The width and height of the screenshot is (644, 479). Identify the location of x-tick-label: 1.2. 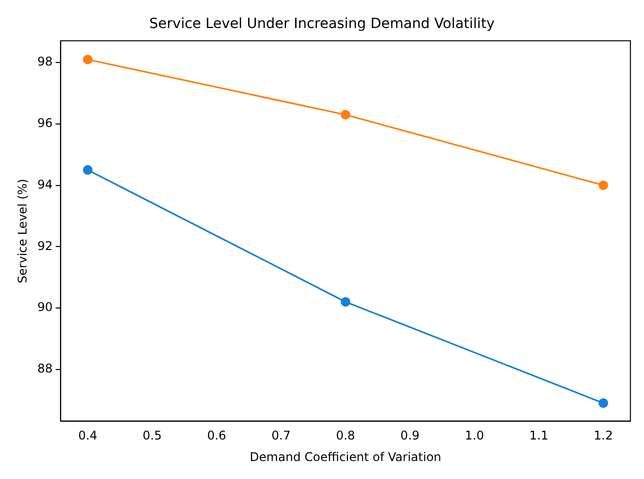
(603, 435).